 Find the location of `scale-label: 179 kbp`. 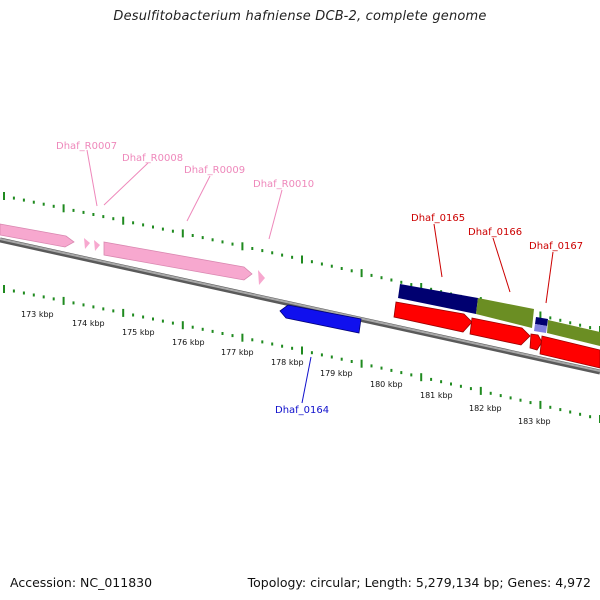

scale-label: 179 kbp is located at coordinates (336, 373).